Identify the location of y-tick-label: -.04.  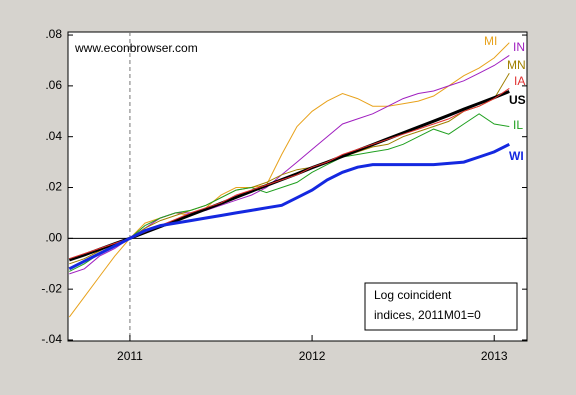
(51, 339).